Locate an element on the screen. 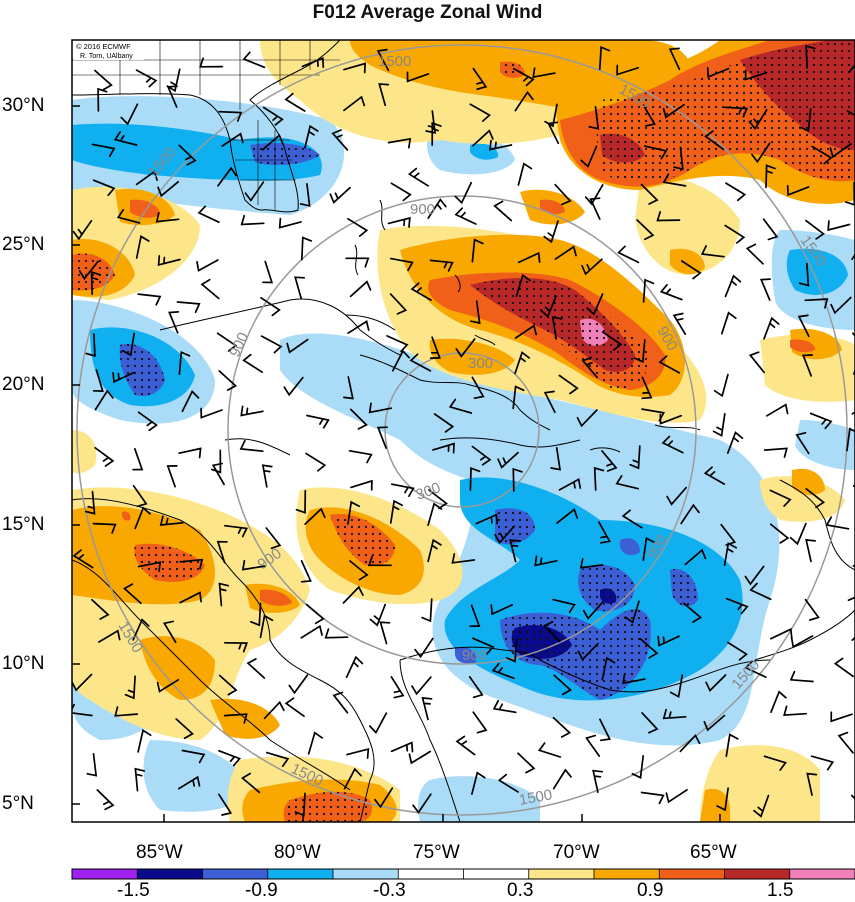 This screenshot has width=855, height=902. lon-label-80w: 80°W is located at coordinates (297, 853).